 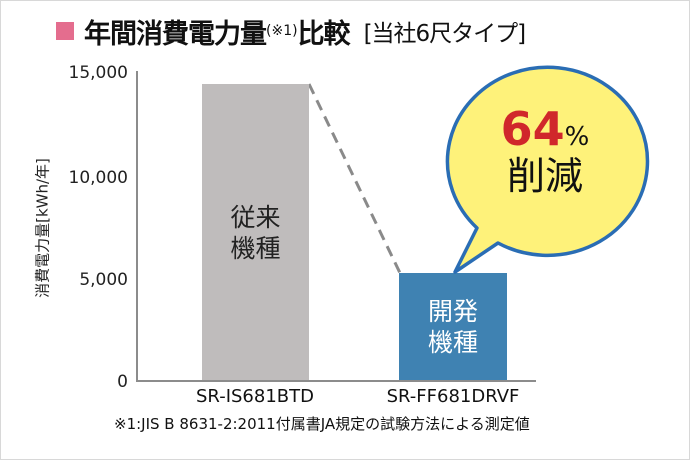 I want to click on chart-title: 年間消費電力量 (※1) 比較 [当社6尺タイプ], so click(x=291, y=32).